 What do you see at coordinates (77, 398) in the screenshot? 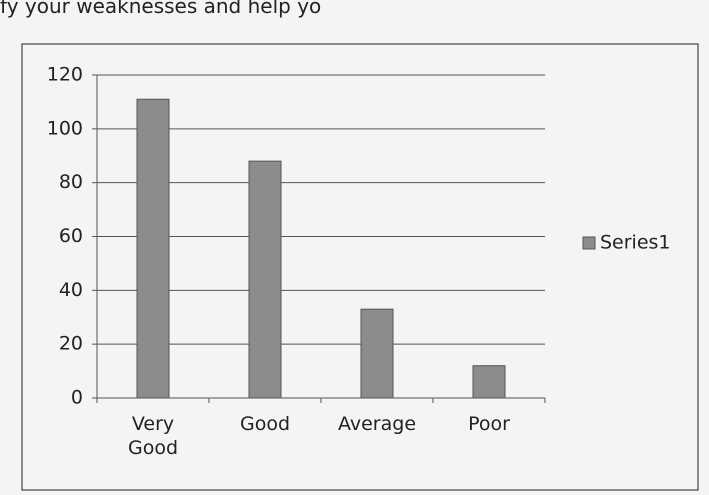
I see `y-tick-label: 0` at bounding box center [77, 398].